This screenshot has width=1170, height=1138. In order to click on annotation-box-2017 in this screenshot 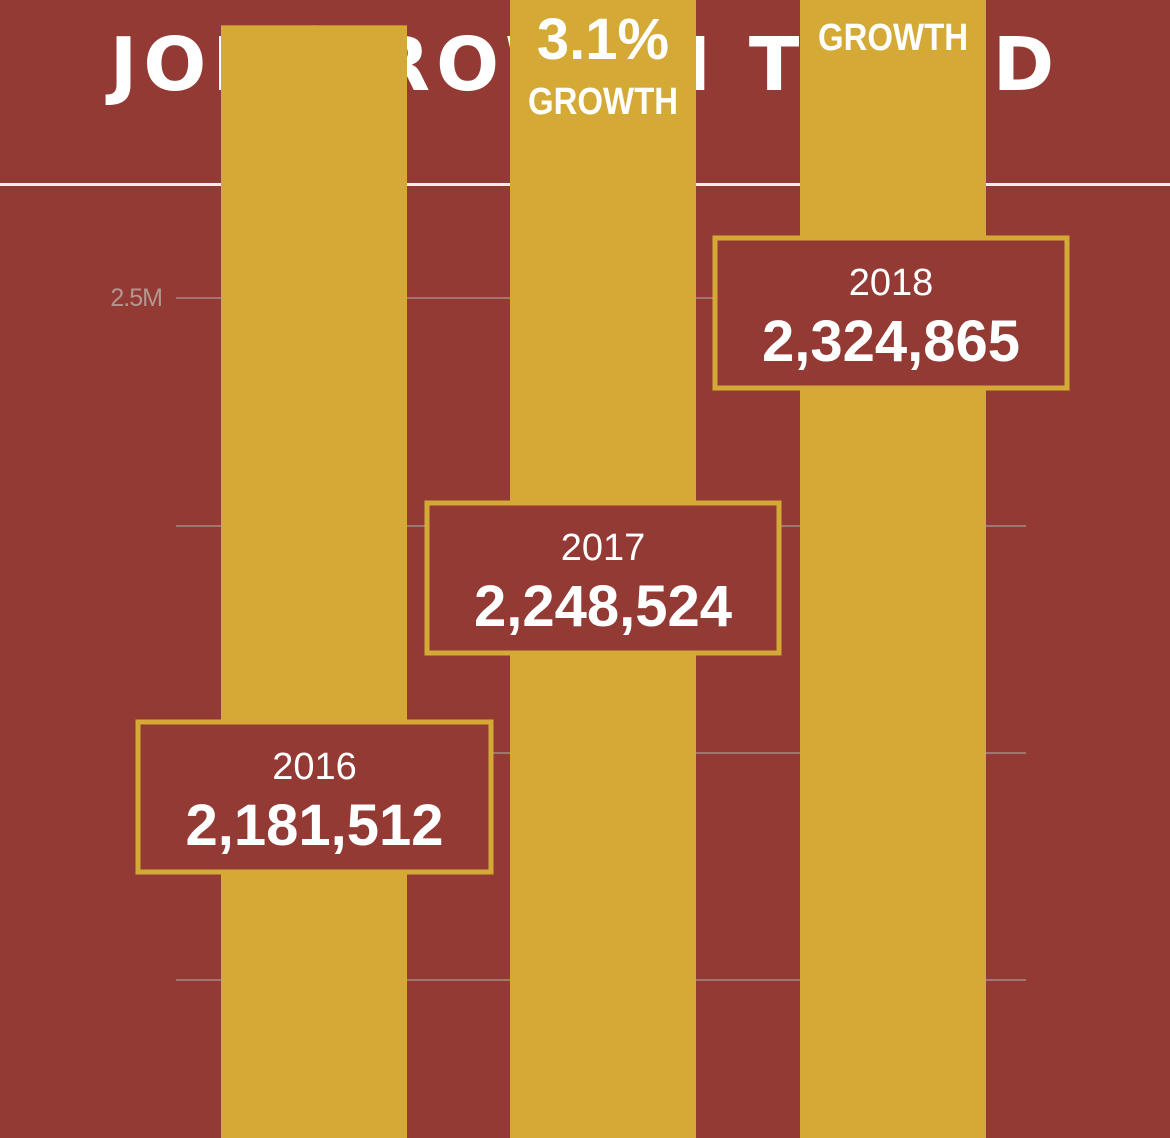, I will do `click(603, 578)`.